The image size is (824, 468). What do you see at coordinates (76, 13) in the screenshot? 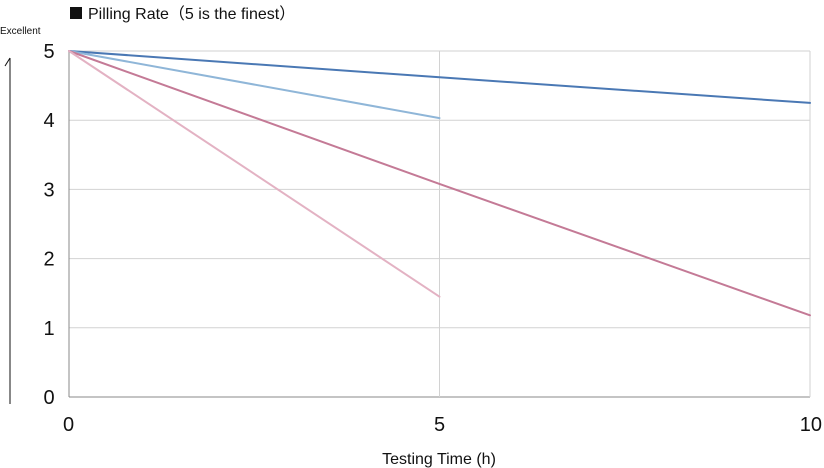
I see `title-square-marker` at bounding box center [76, 13].